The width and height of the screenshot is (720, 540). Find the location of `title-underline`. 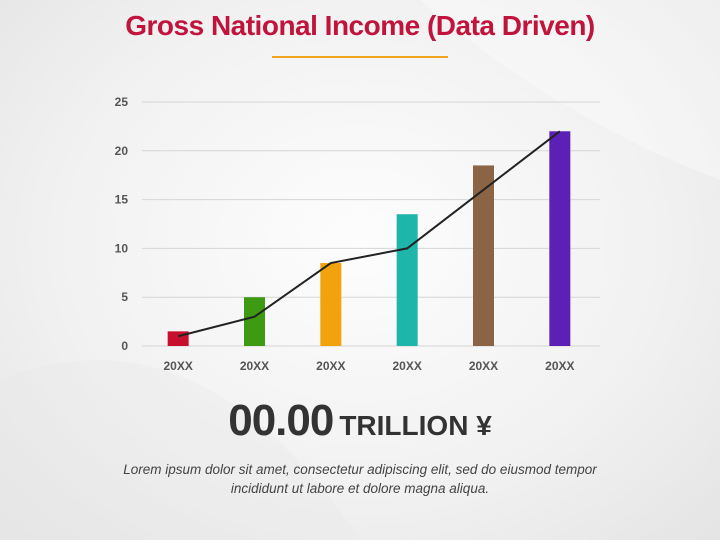

title-underline is located at coordinates (360, 57).